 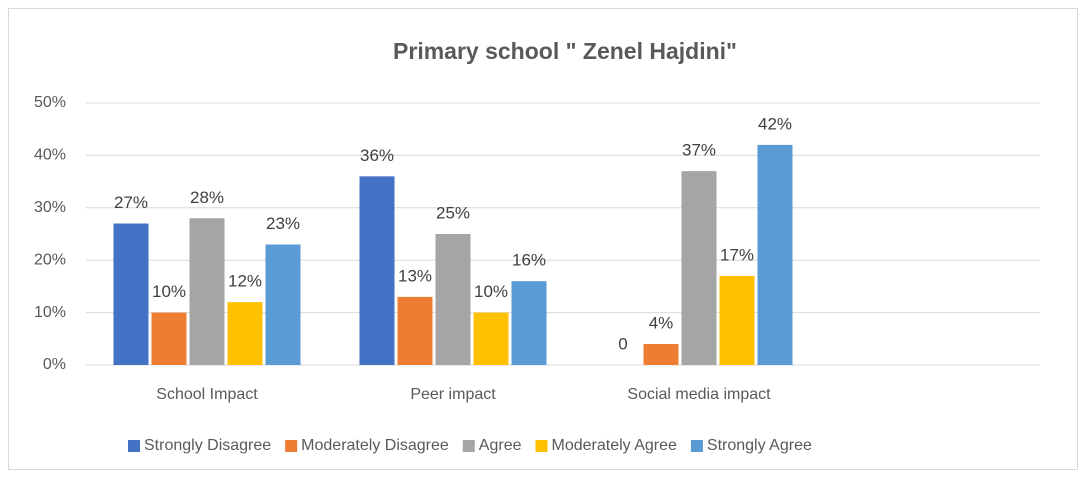 I want to click on legend-label: Agree, so click(x=500, y=445).